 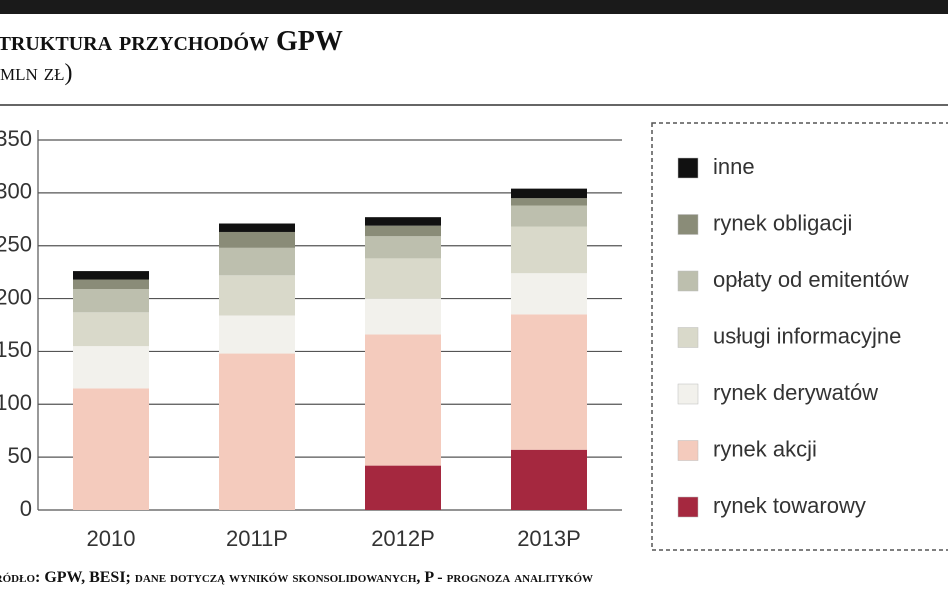 I want to click on top-band, so click(x=474, y=7).